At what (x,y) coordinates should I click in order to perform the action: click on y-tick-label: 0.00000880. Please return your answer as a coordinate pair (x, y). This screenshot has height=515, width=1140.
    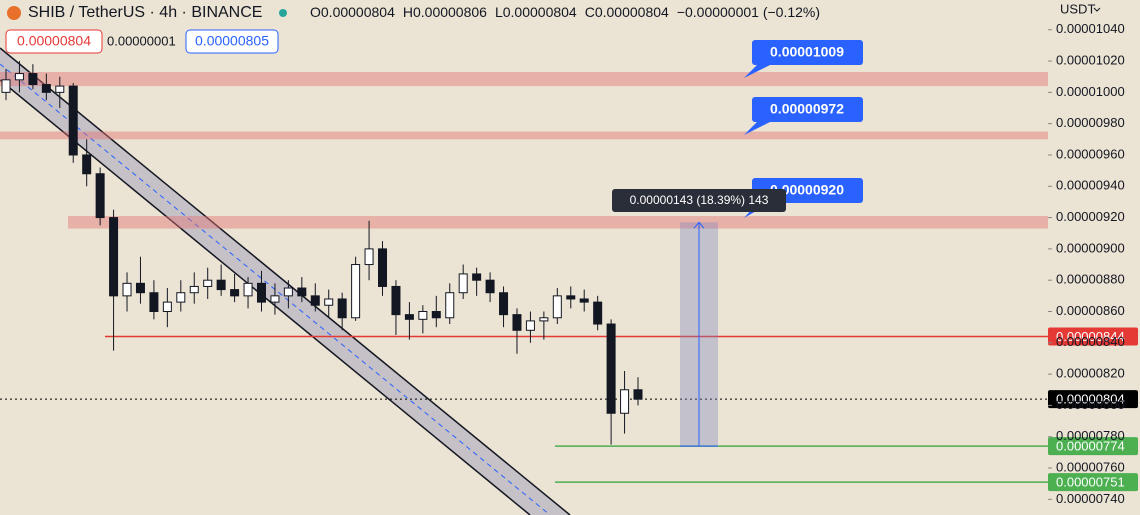
    Looking at the image, I should click on (1090, 279).